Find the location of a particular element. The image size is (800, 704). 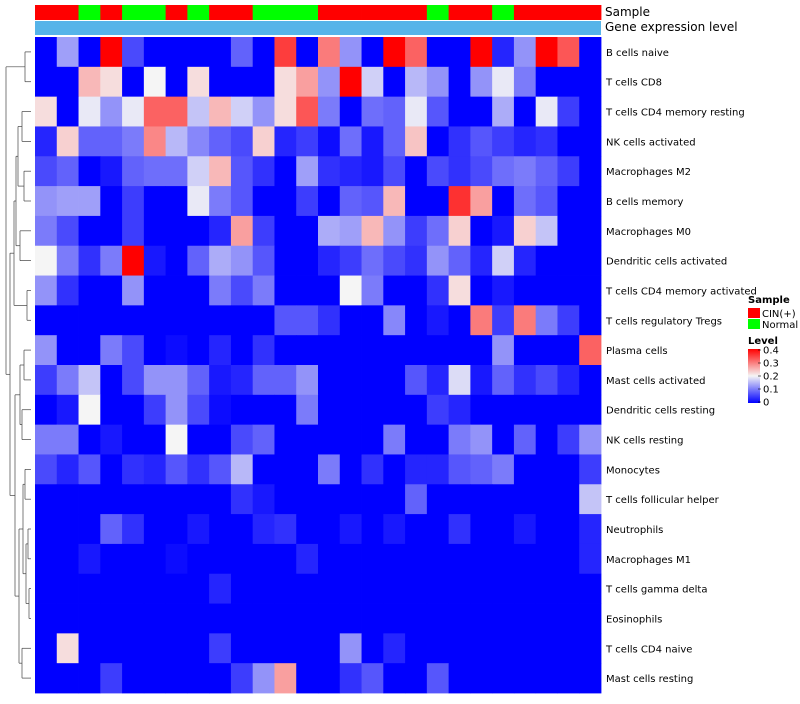

row-label: NK cells activated is located at coordinates (651, 142).